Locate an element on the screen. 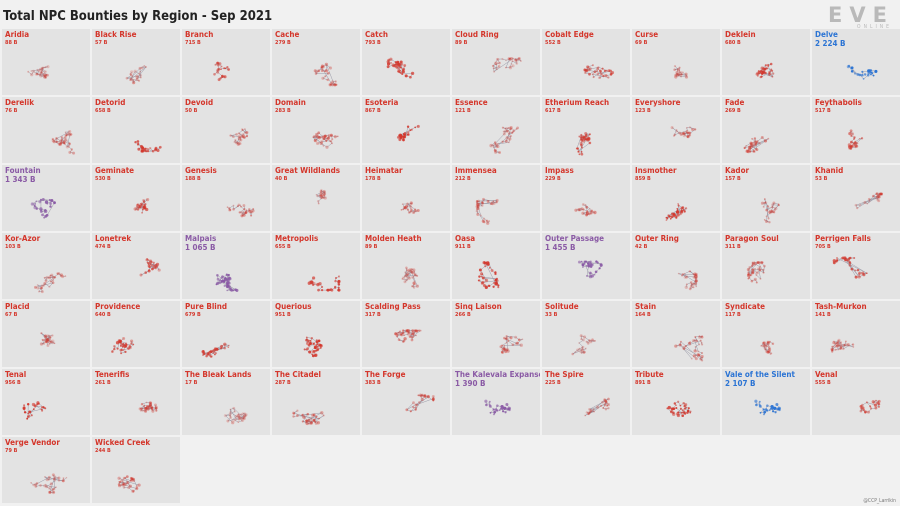 The height and width of the screenshot is (506, 900). author-credit: @CCP_Larrikin is located at coordinates (879, 501).